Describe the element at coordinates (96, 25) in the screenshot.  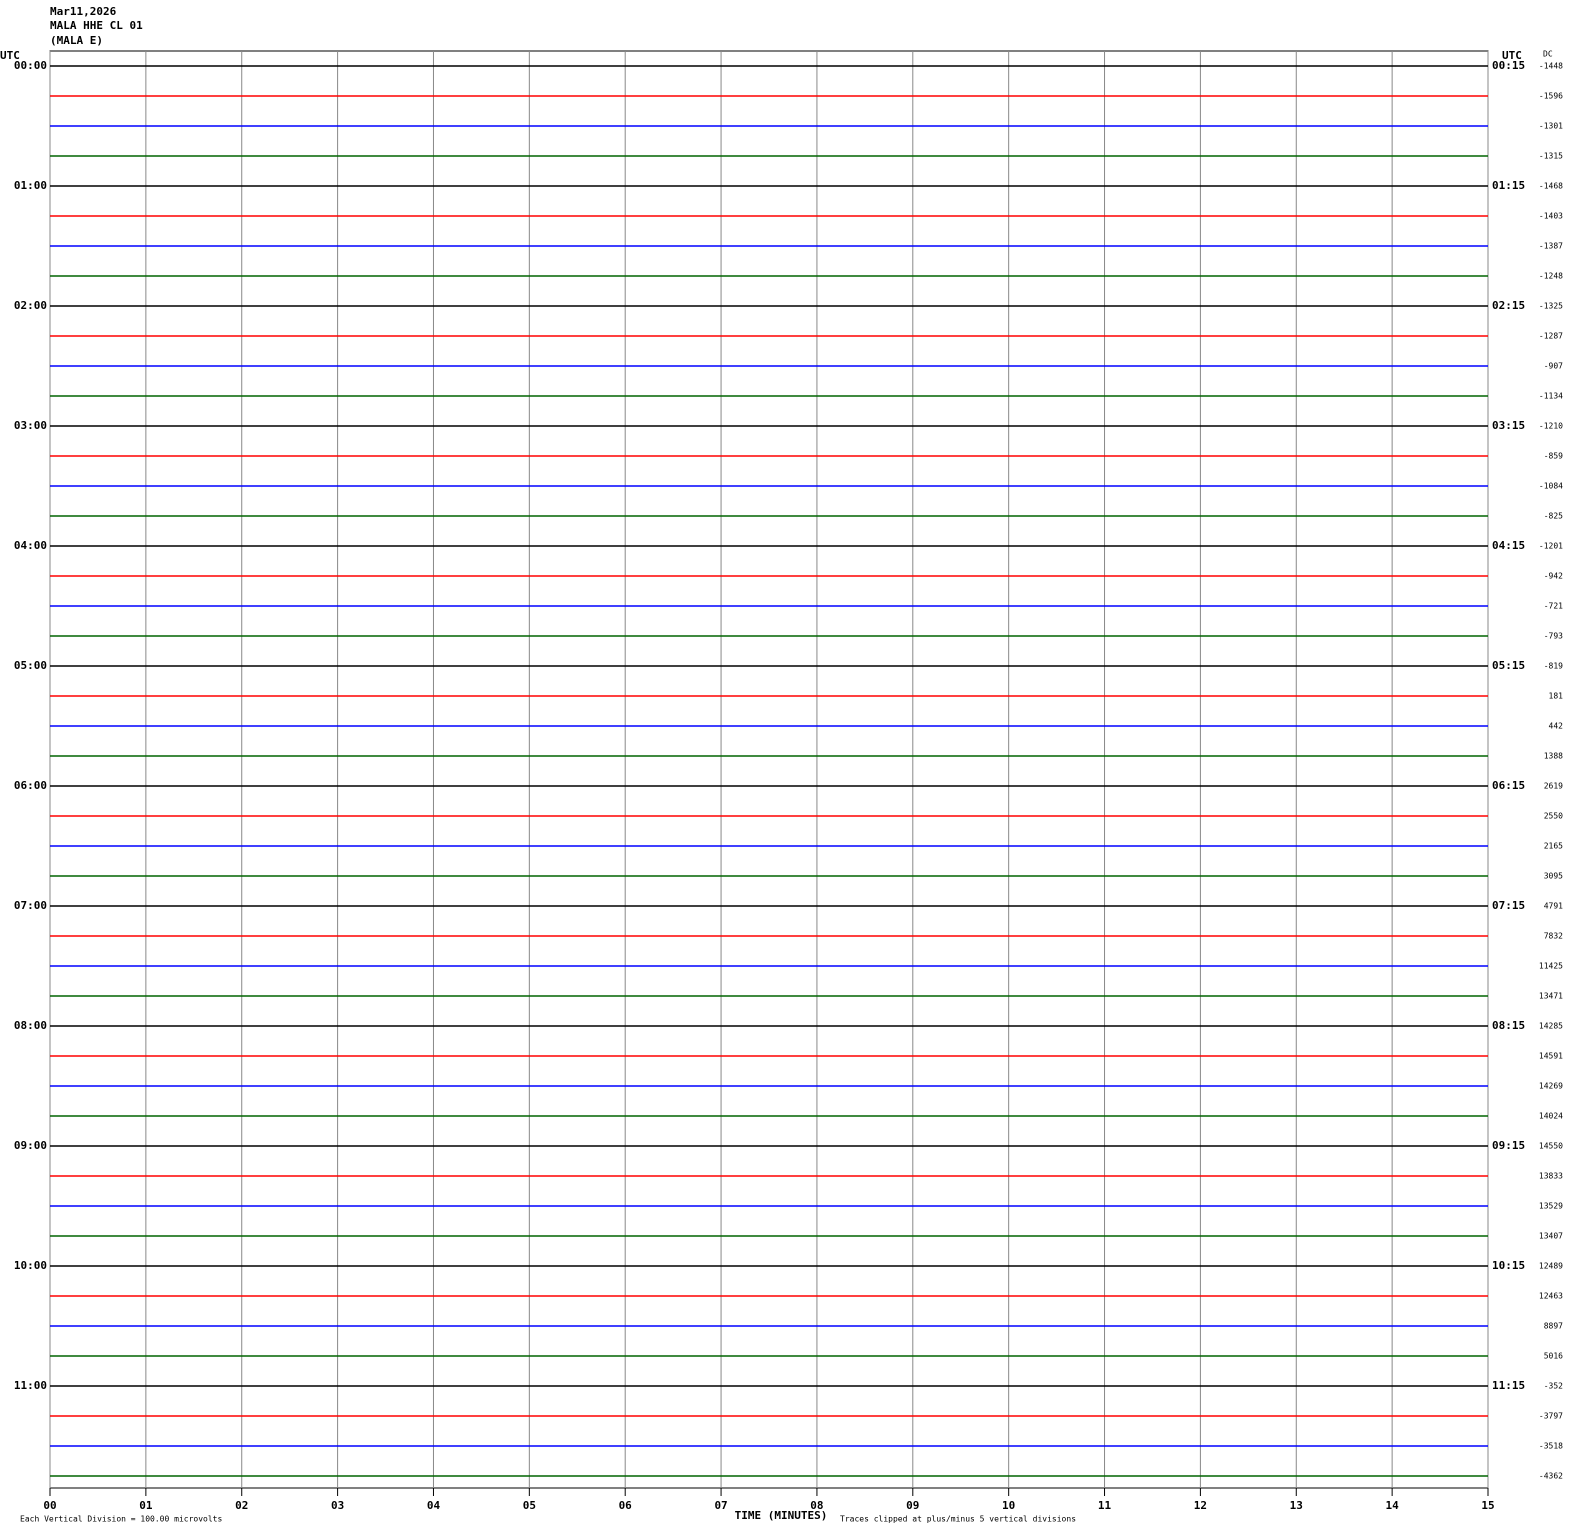
I see `chart-subtitle: MALA HHE CL 01` at that location.